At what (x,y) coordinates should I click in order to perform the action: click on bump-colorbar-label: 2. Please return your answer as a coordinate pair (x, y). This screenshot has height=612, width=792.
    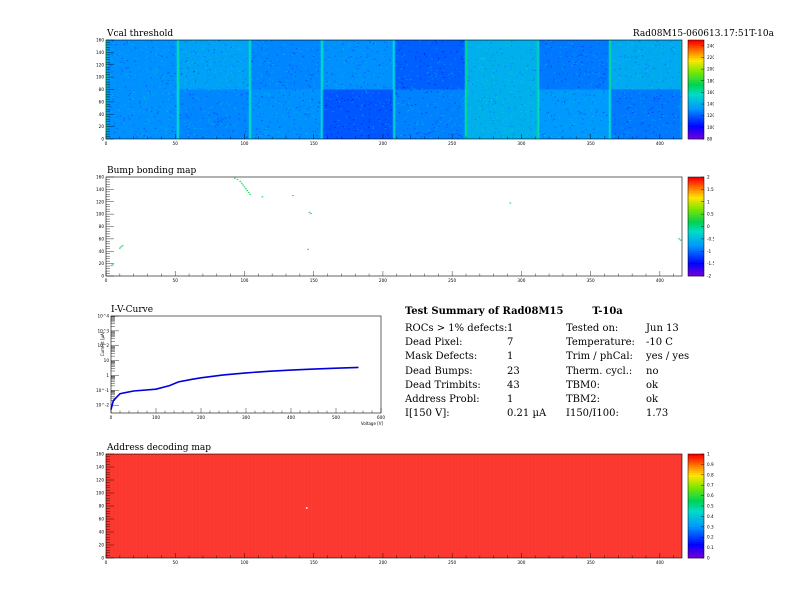
    Looking at the image, I should click on (708, 177).